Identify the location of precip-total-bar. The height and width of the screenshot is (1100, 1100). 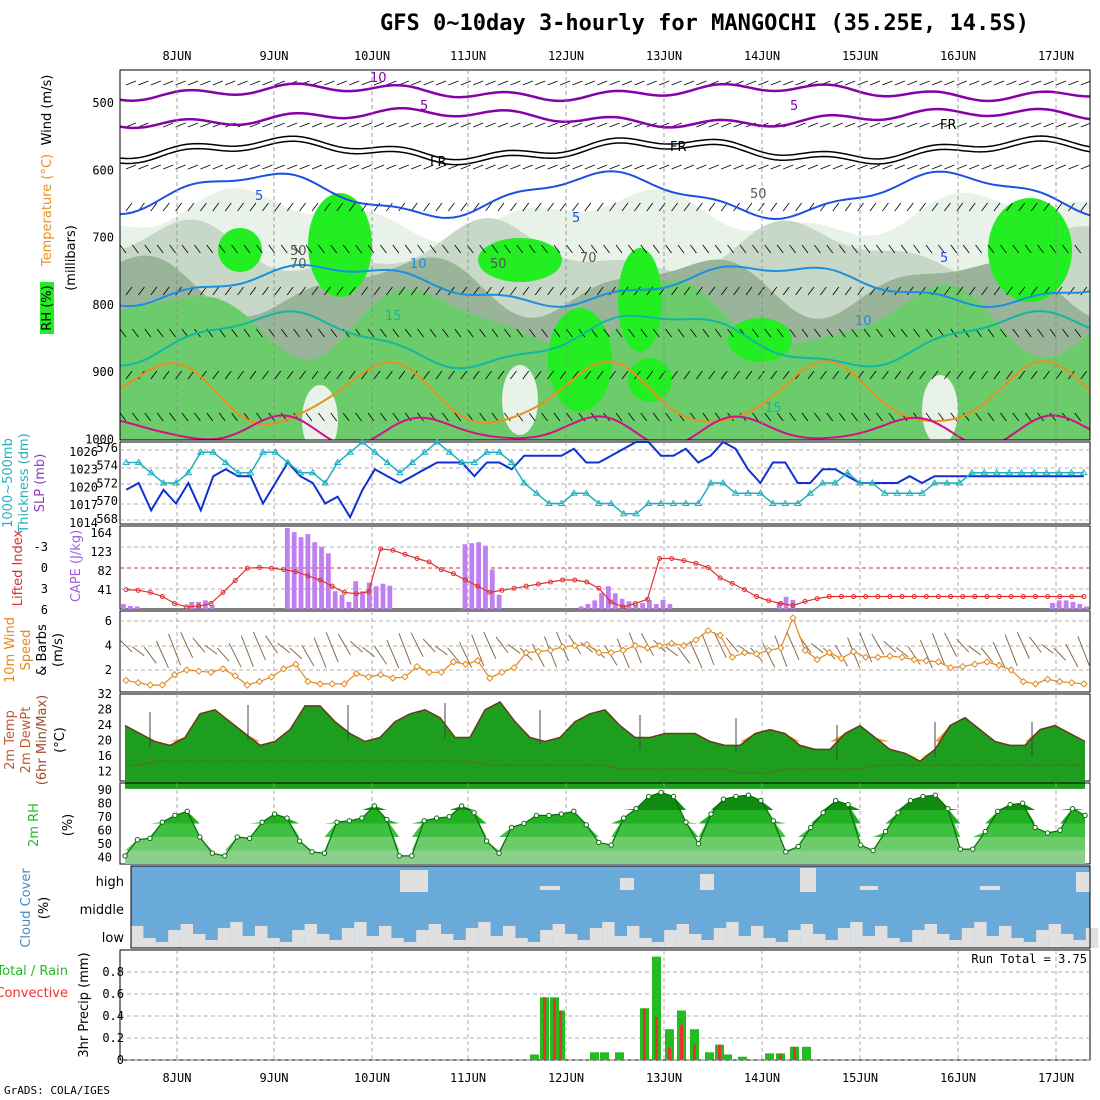
(742, 1058).